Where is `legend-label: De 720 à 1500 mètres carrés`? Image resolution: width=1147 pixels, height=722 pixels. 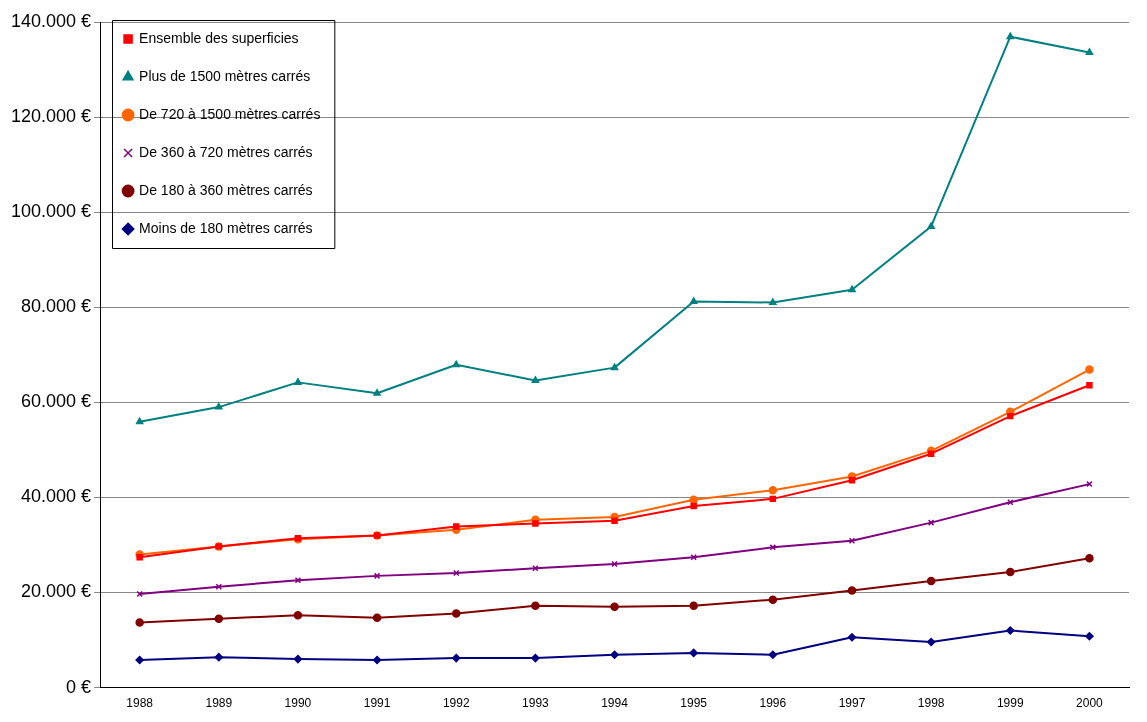 legend-label: De 720 à 1500 mètres carrés is located at coordinates (230, 113).